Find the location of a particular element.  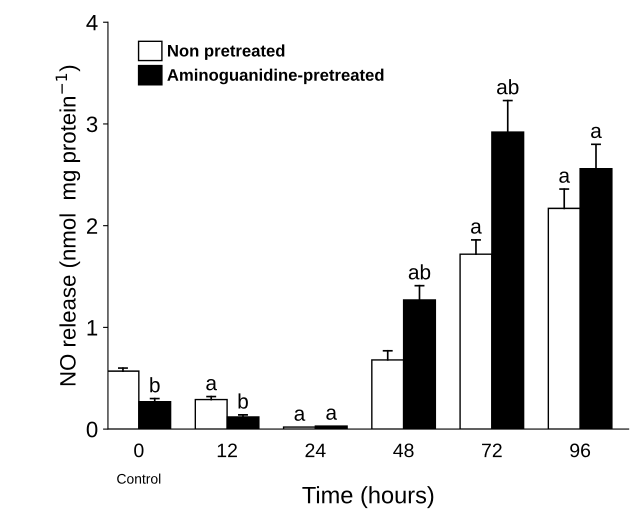

x-tick-label: 24 is located at coordinates (316, 451).